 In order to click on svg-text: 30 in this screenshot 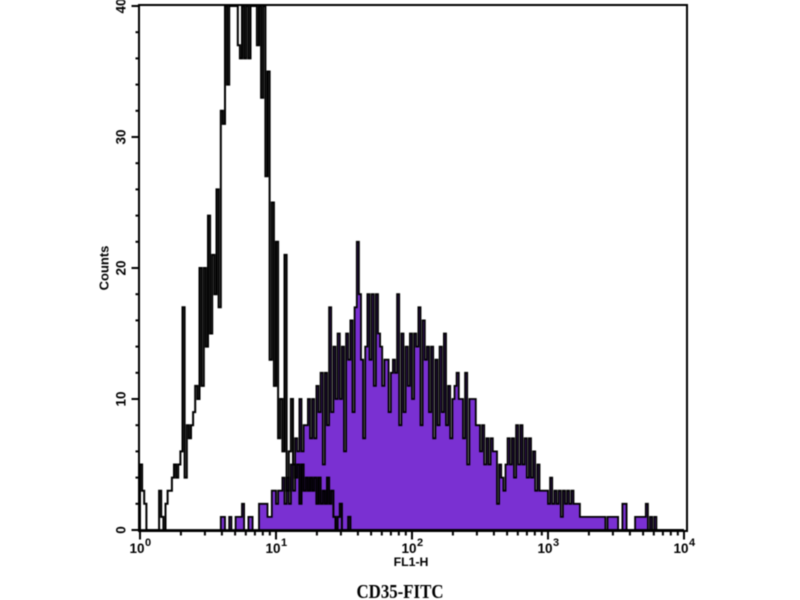, I will do `click(121, 136)`.